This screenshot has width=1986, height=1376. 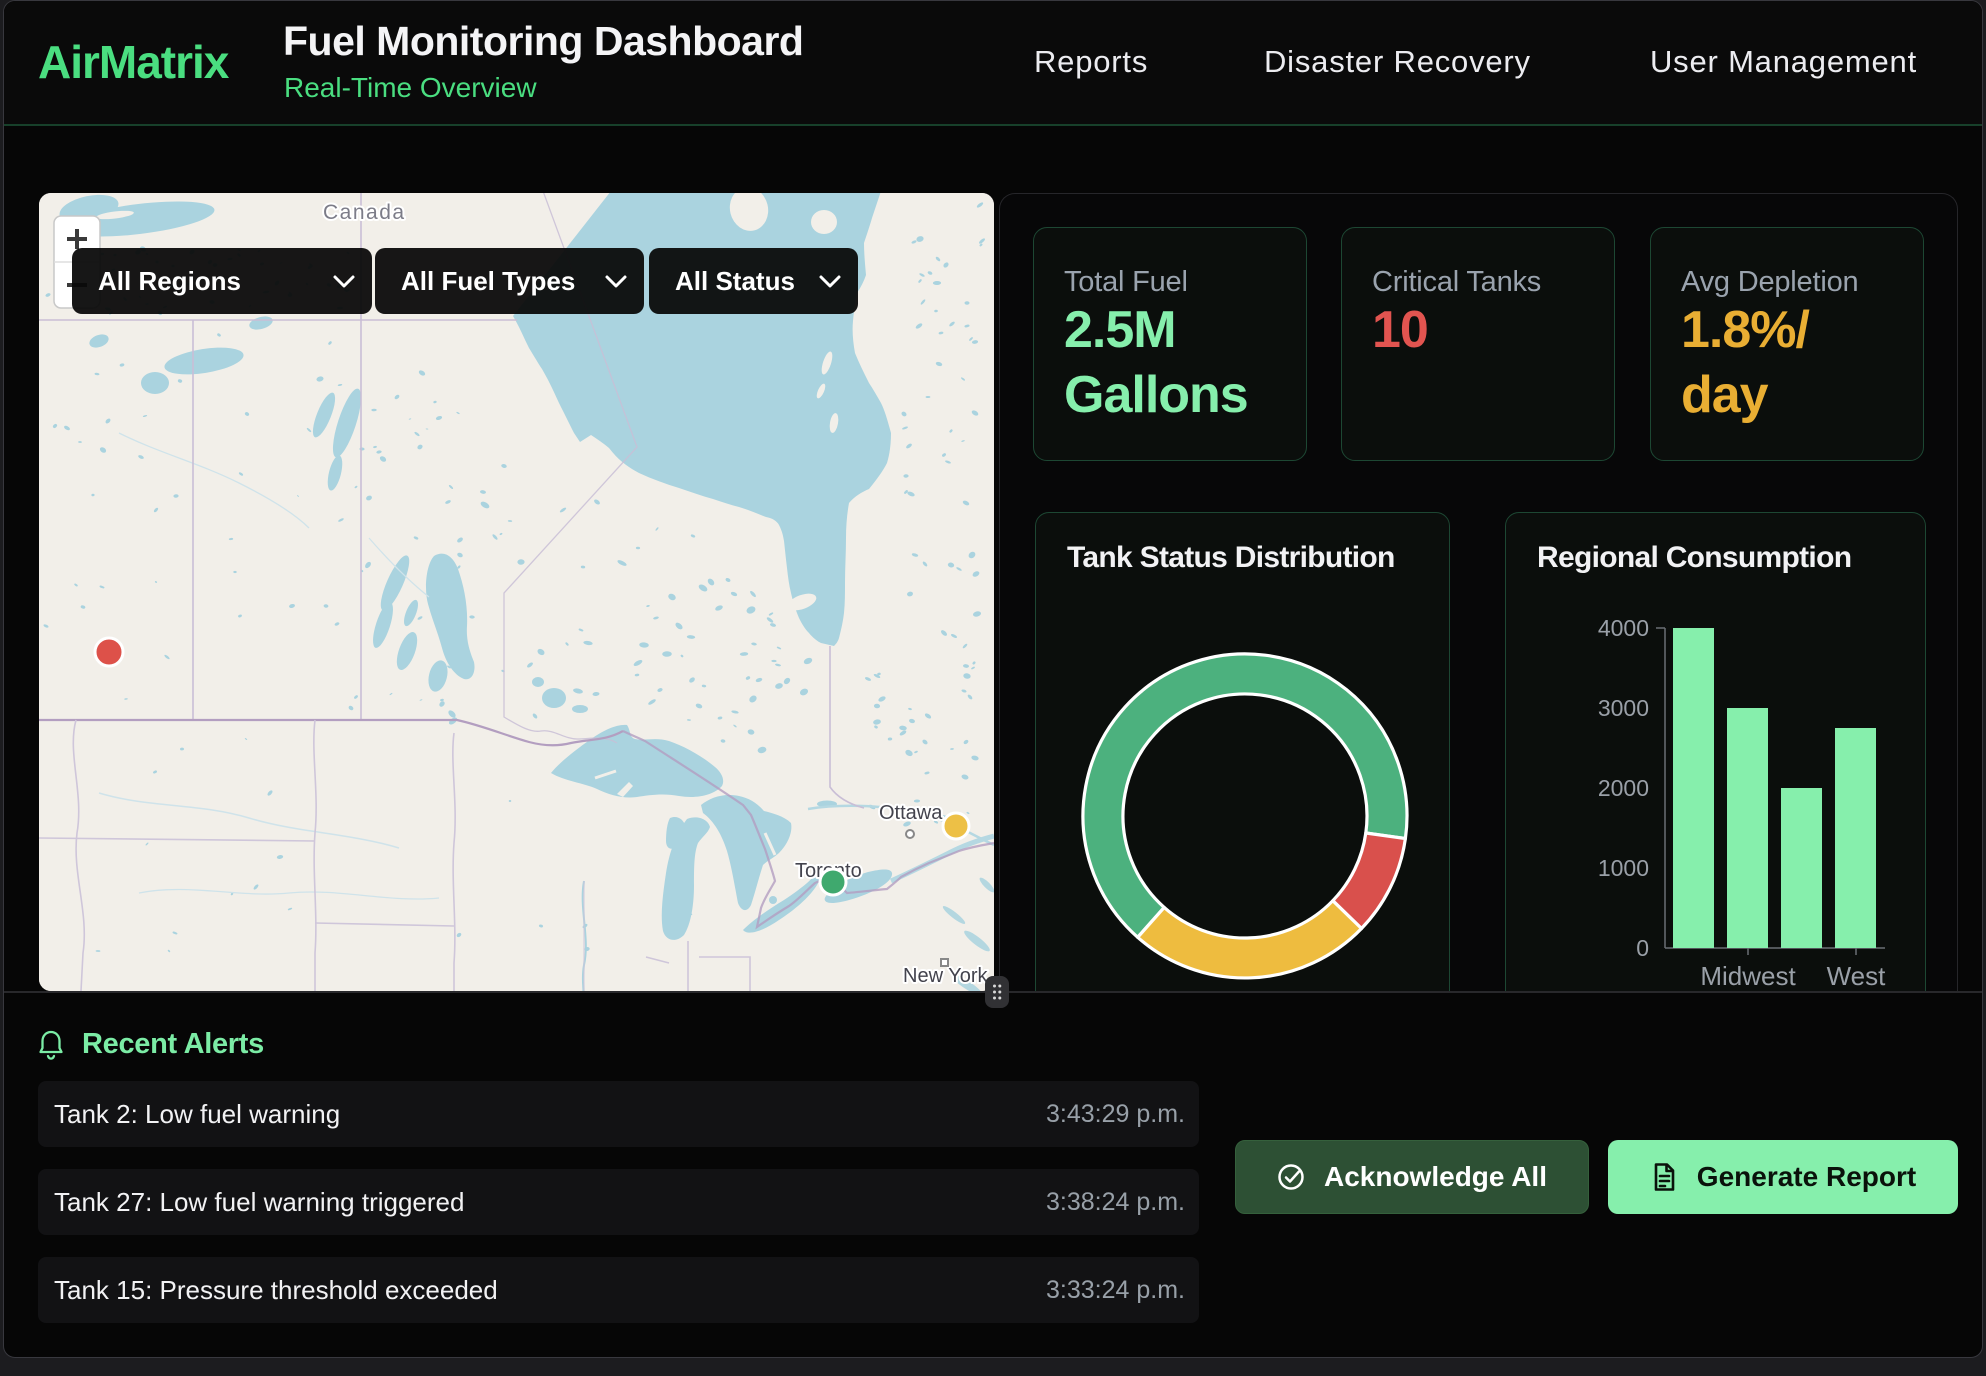 What do you see at coordinates (911, 813) in the screenshot?
I see `svg-text: Ottawa` at bounding box center [911, 813].